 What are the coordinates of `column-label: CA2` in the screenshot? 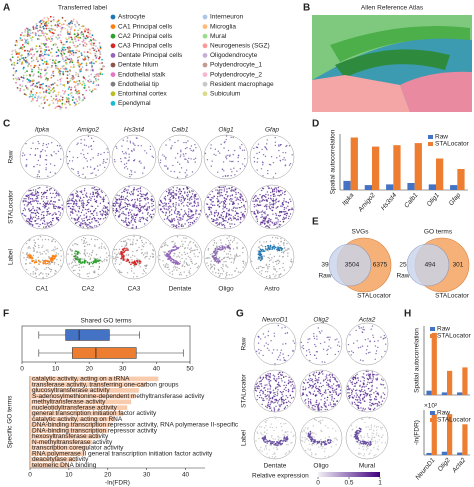 It's located at (88, 289).